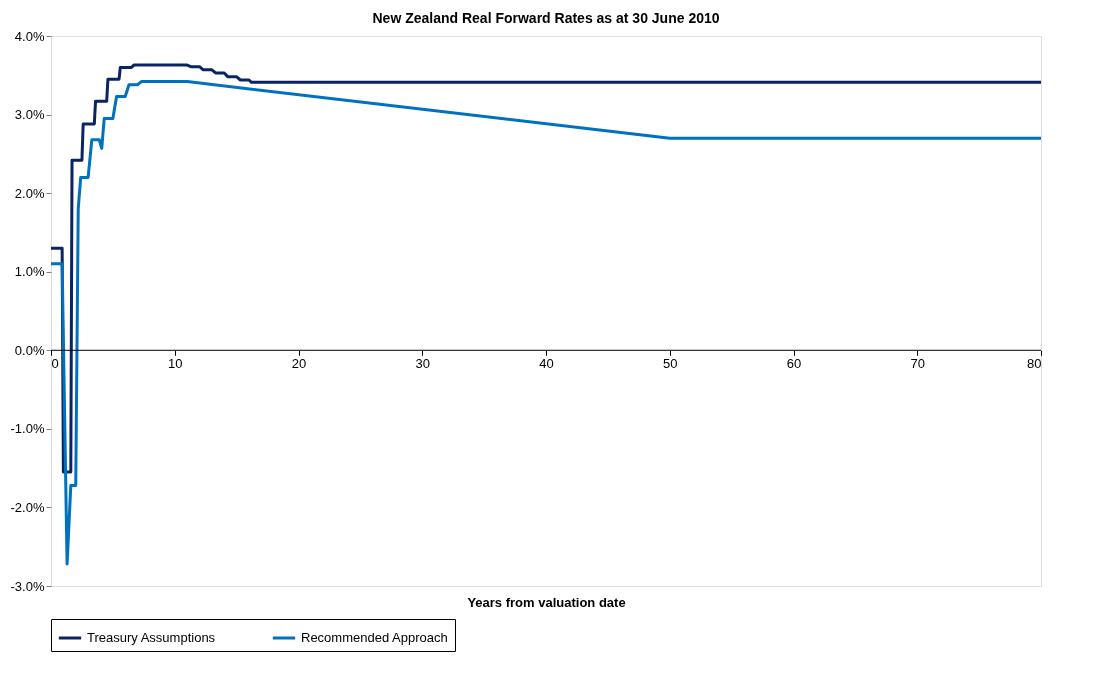 Image resolution: width=1108 pixels, height=684 pixels. Describe the element at coordinates (27, 429) in the screenshot. I see `y-tick-label: -1.0%` at that location.